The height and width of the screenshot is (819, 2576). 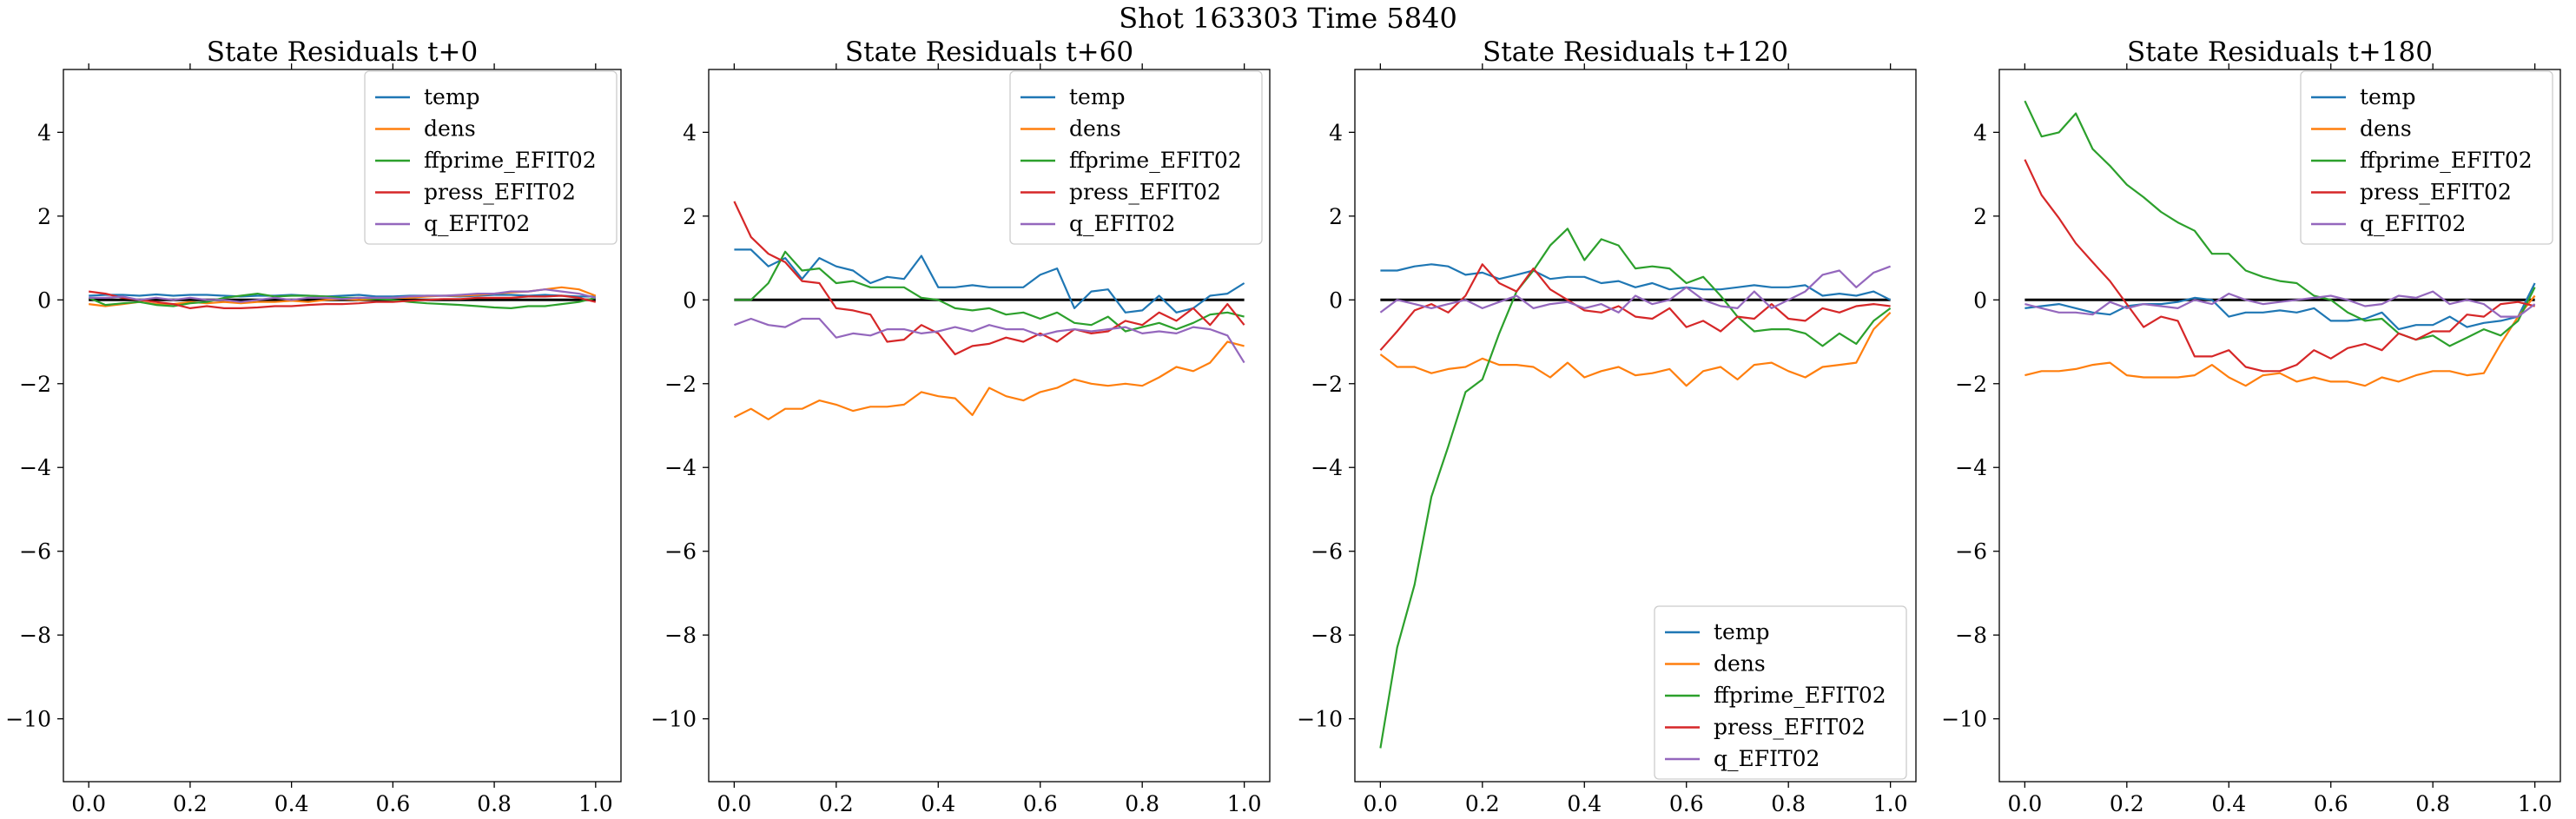 I want to click on subplot-title: State Residuals t+180, so click(x=2280, y=52).